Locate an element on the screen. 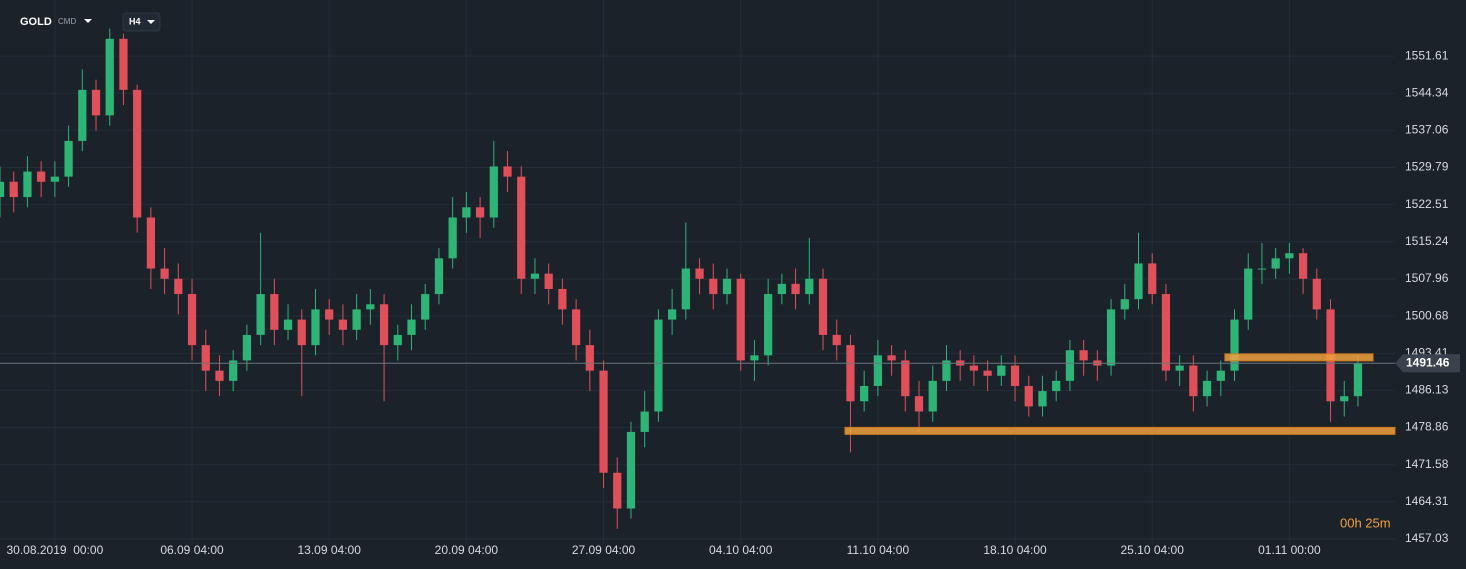  symbol-dropdown is located at coordinates (88, 21).